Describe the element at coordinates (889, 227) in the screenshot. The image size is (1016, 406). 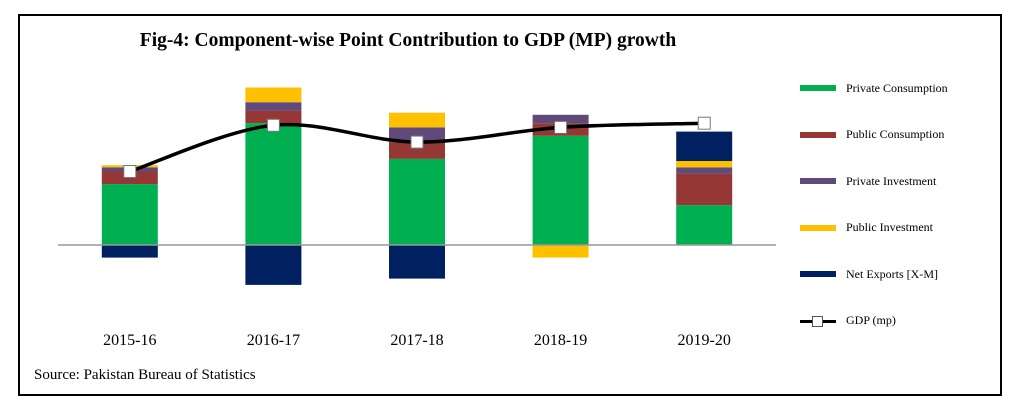
I see `legend-label-public-investment: Public Investment` at that location.